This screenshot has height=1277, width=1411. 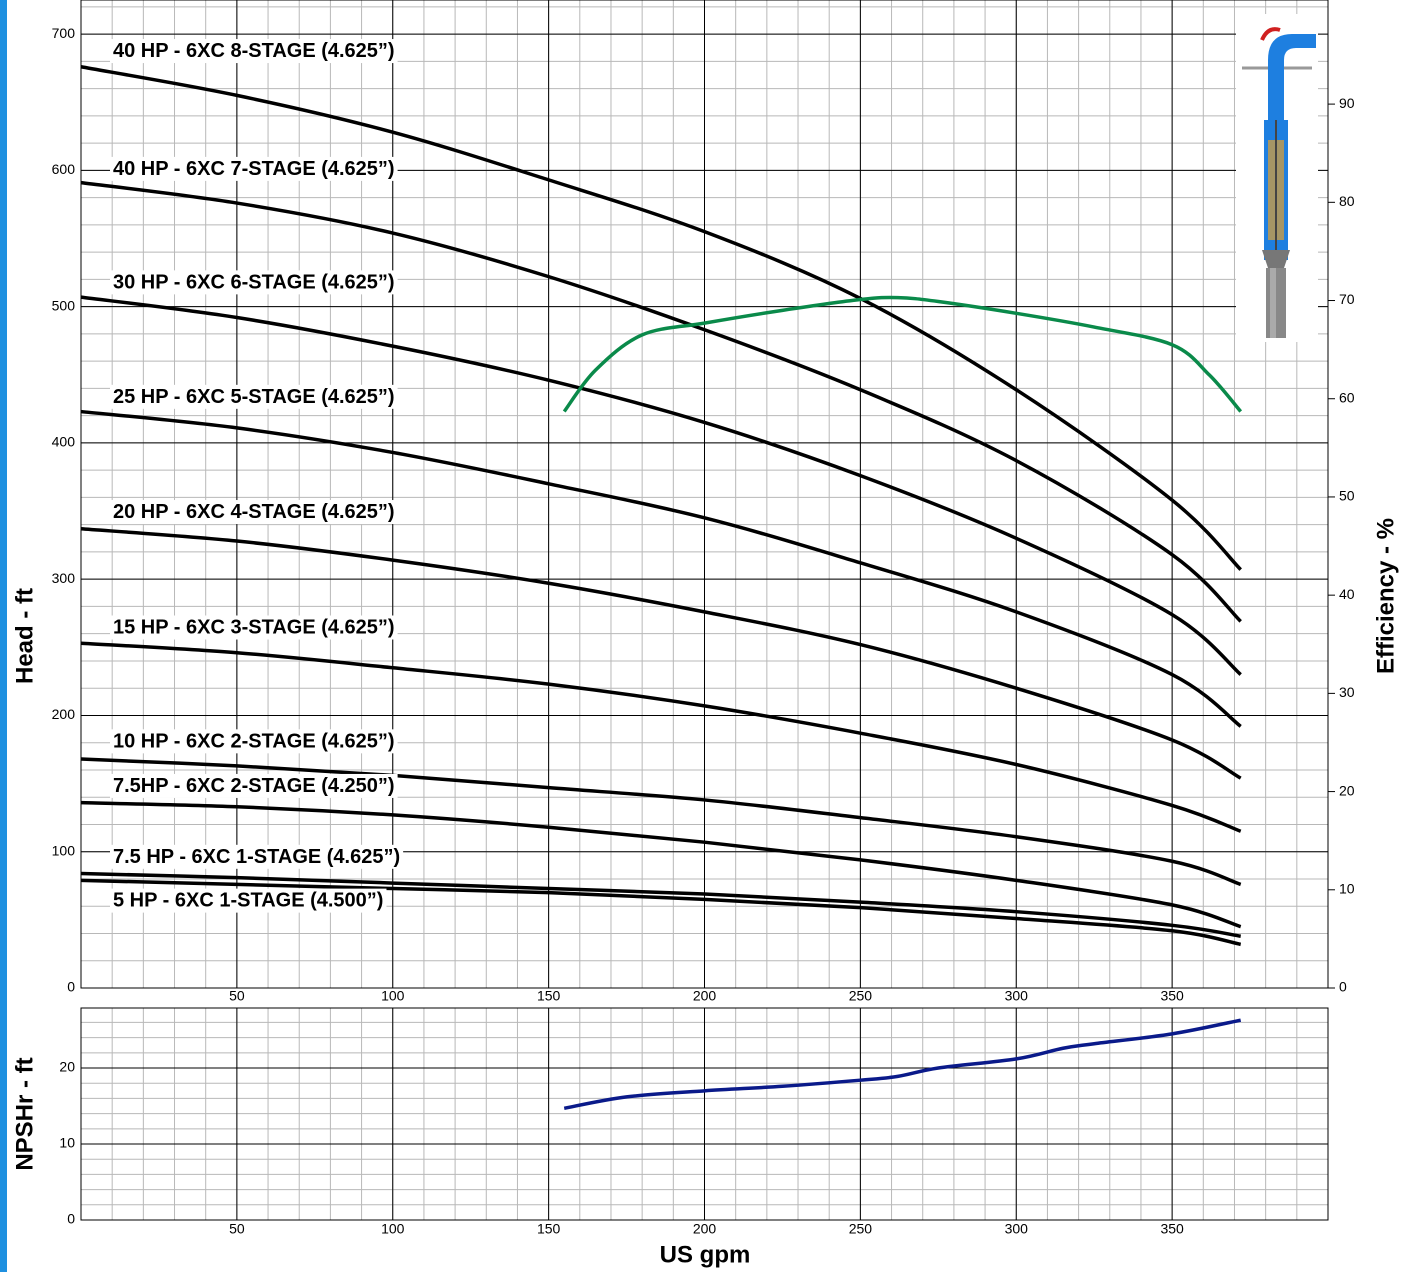 I want to click on curve-label: 10 HP - 6XC 2-STAGE (4.625”), so click(x=254, y=741).